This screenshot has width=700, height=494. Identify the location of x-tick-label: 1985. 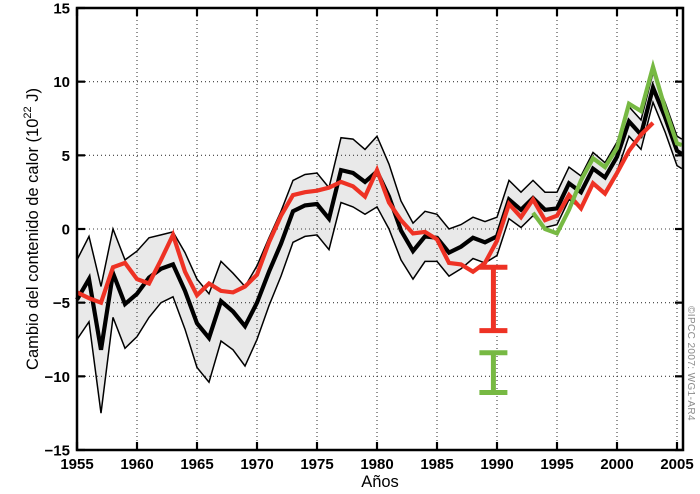
(436, 464).